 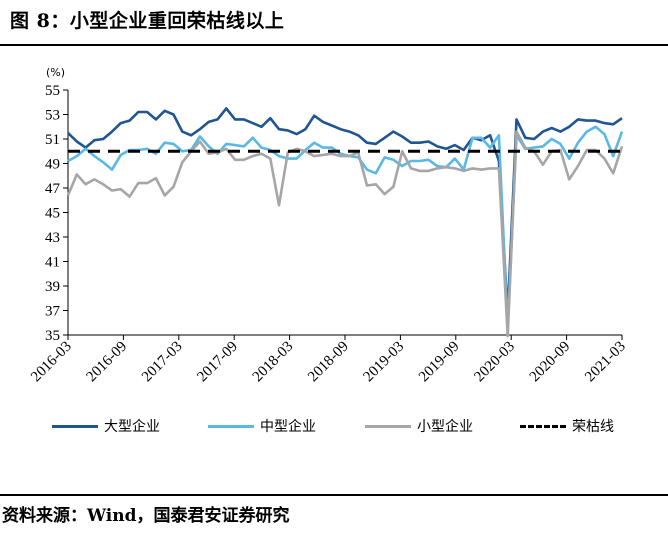 I want to click on top-rule, so click(x=334, y=45).